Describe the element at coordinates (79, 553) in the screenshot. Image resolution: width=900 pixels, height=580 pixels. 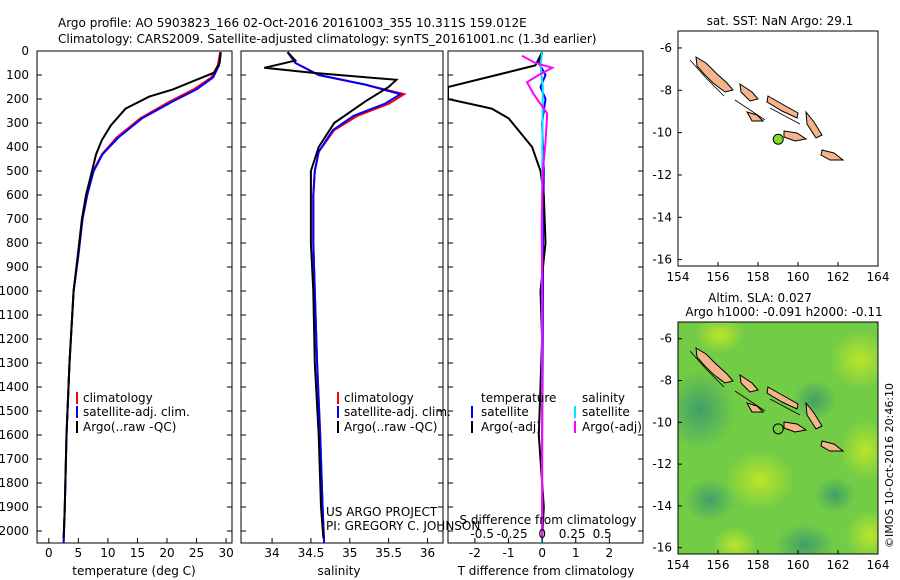
I see `x-tick-label: 5` at that location.